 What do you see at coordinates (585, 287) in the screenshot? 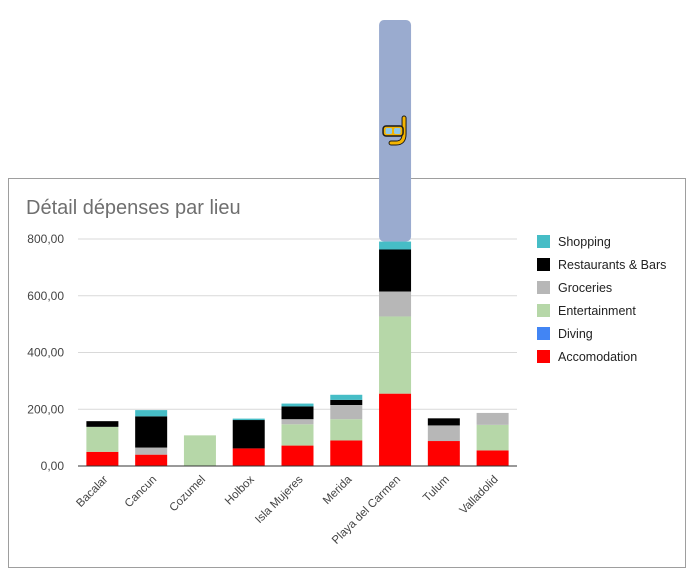
I see `legend-label: Groceries` at bounding box center [585, 287].